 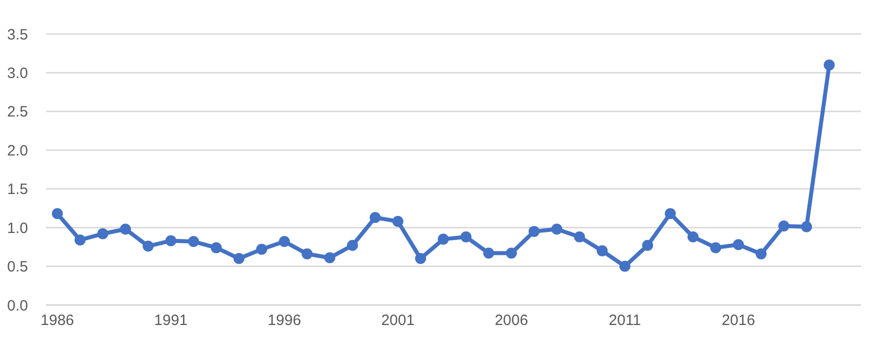 I want to click on y-tick-label: 1.0, so click(x=17, y=228).